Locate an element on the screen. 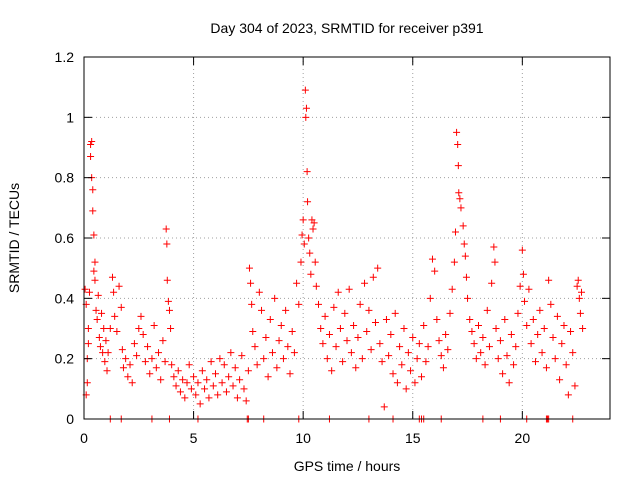 The height and width of the screenshot is (480, 640). x-tick-label: 0 is located at coordinates (84, 438).